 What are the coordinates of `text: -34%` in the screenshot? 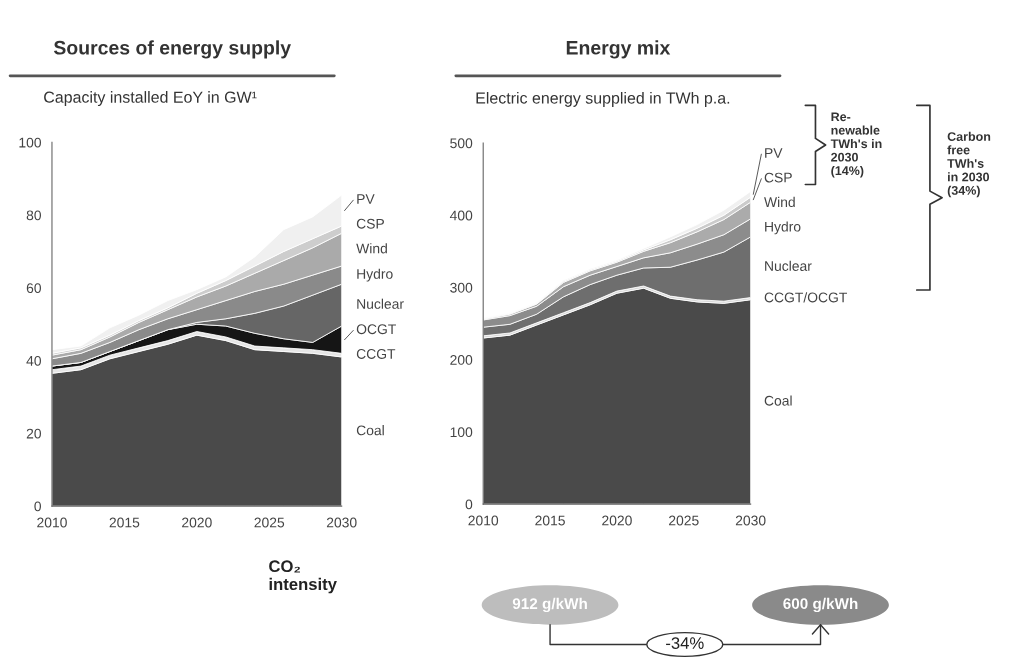 It's located at (685, 643).